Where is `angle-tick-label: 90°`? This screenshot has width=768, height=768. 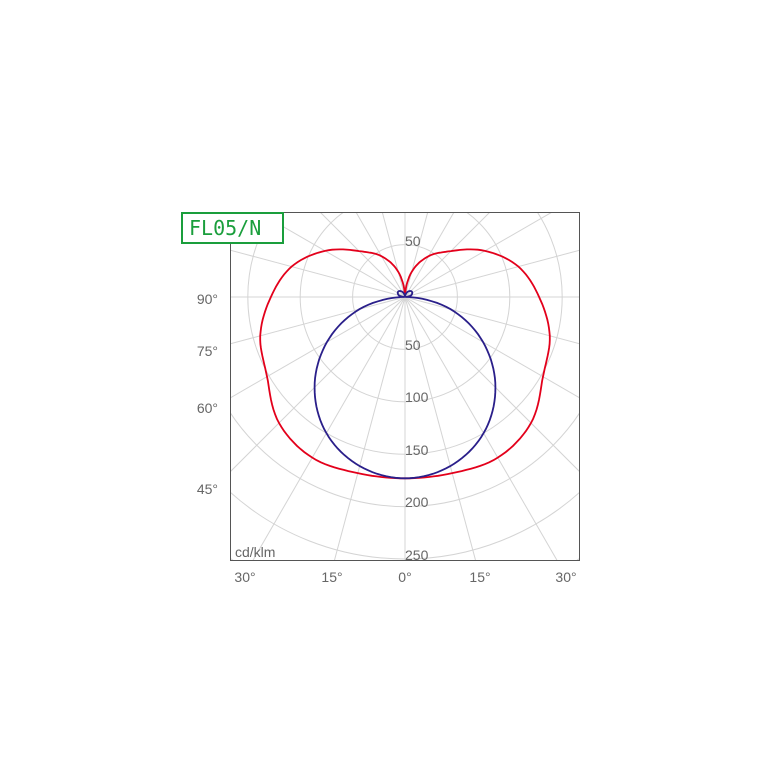
angle-tick-label: 90° is located at coordinates (207, 299).